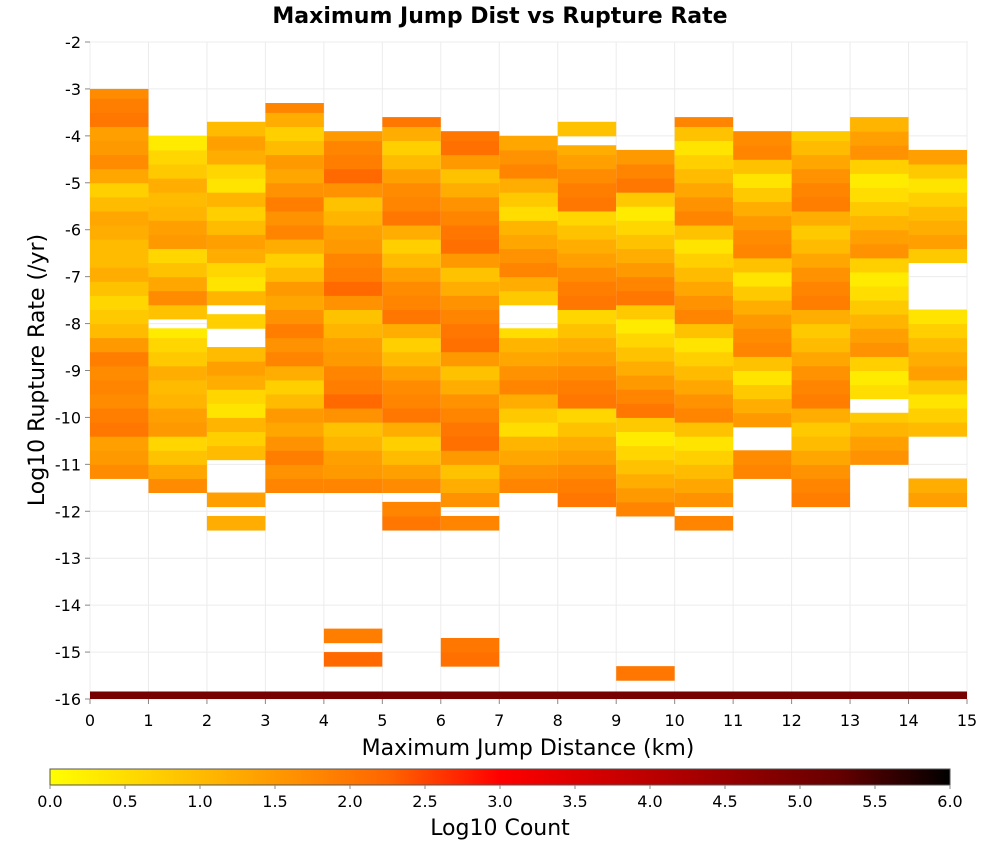 Image resolution: width=1000 pixels, height=850 pixels. Describe the element at coordinates (411, 401) in the screenshot. I see `heatmap-cell-col5-row6` at that location.